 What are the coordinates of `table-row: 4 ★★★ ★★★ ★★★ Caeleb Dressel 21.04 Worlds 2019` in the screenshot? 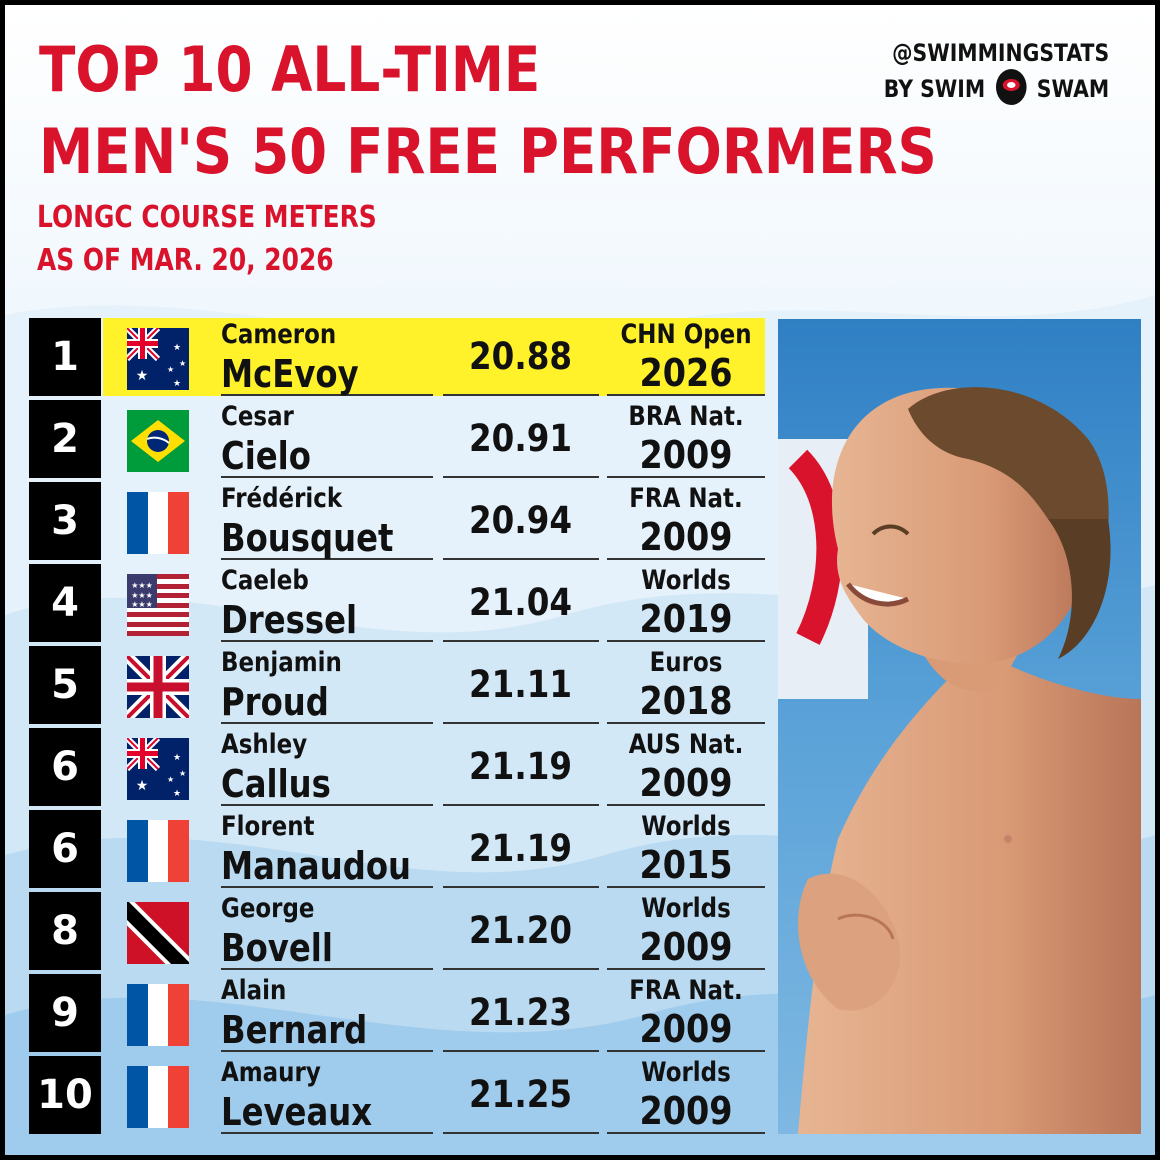 It's located at (399, 603).